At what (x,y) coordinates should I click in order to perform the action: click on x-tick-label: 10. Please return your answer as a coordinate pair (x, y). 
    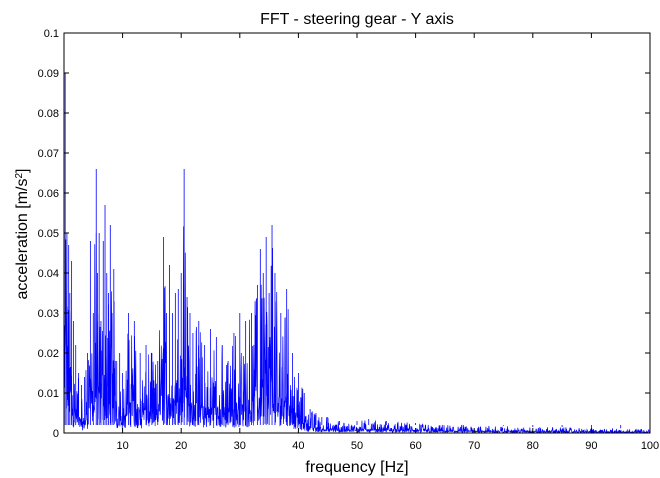
    Looking at the image, I should click on (122, 446).